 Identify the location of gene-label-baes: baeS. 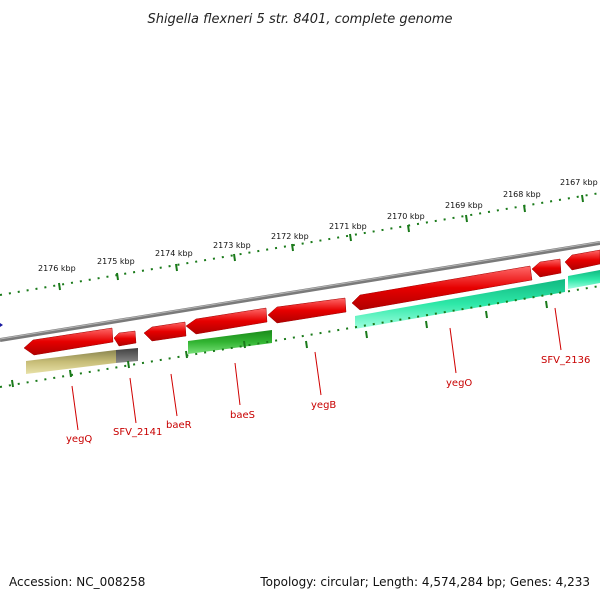
(242, 415).